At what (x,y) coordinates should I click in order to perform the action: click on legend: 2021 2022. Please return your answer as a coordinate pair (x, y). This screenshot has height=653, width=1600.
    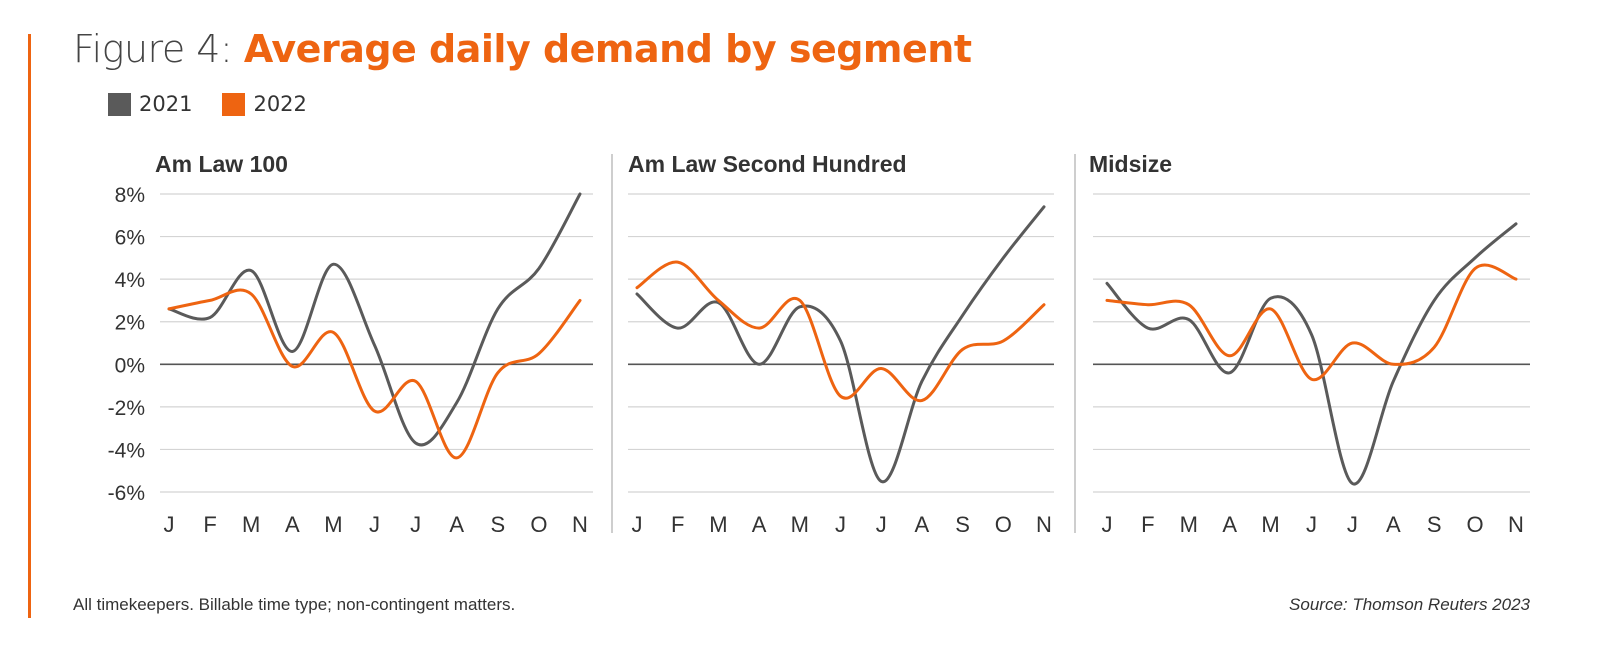
    Looking at the image, I should click on (207, 104).